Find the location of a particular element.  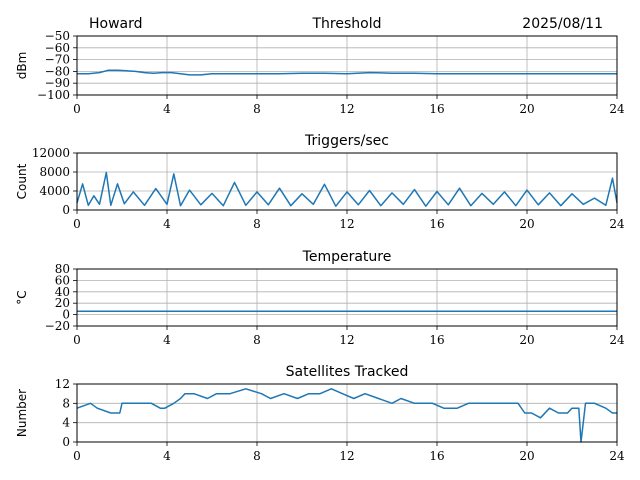

y-tick-label: −50 is located at coordinates (57, 36).